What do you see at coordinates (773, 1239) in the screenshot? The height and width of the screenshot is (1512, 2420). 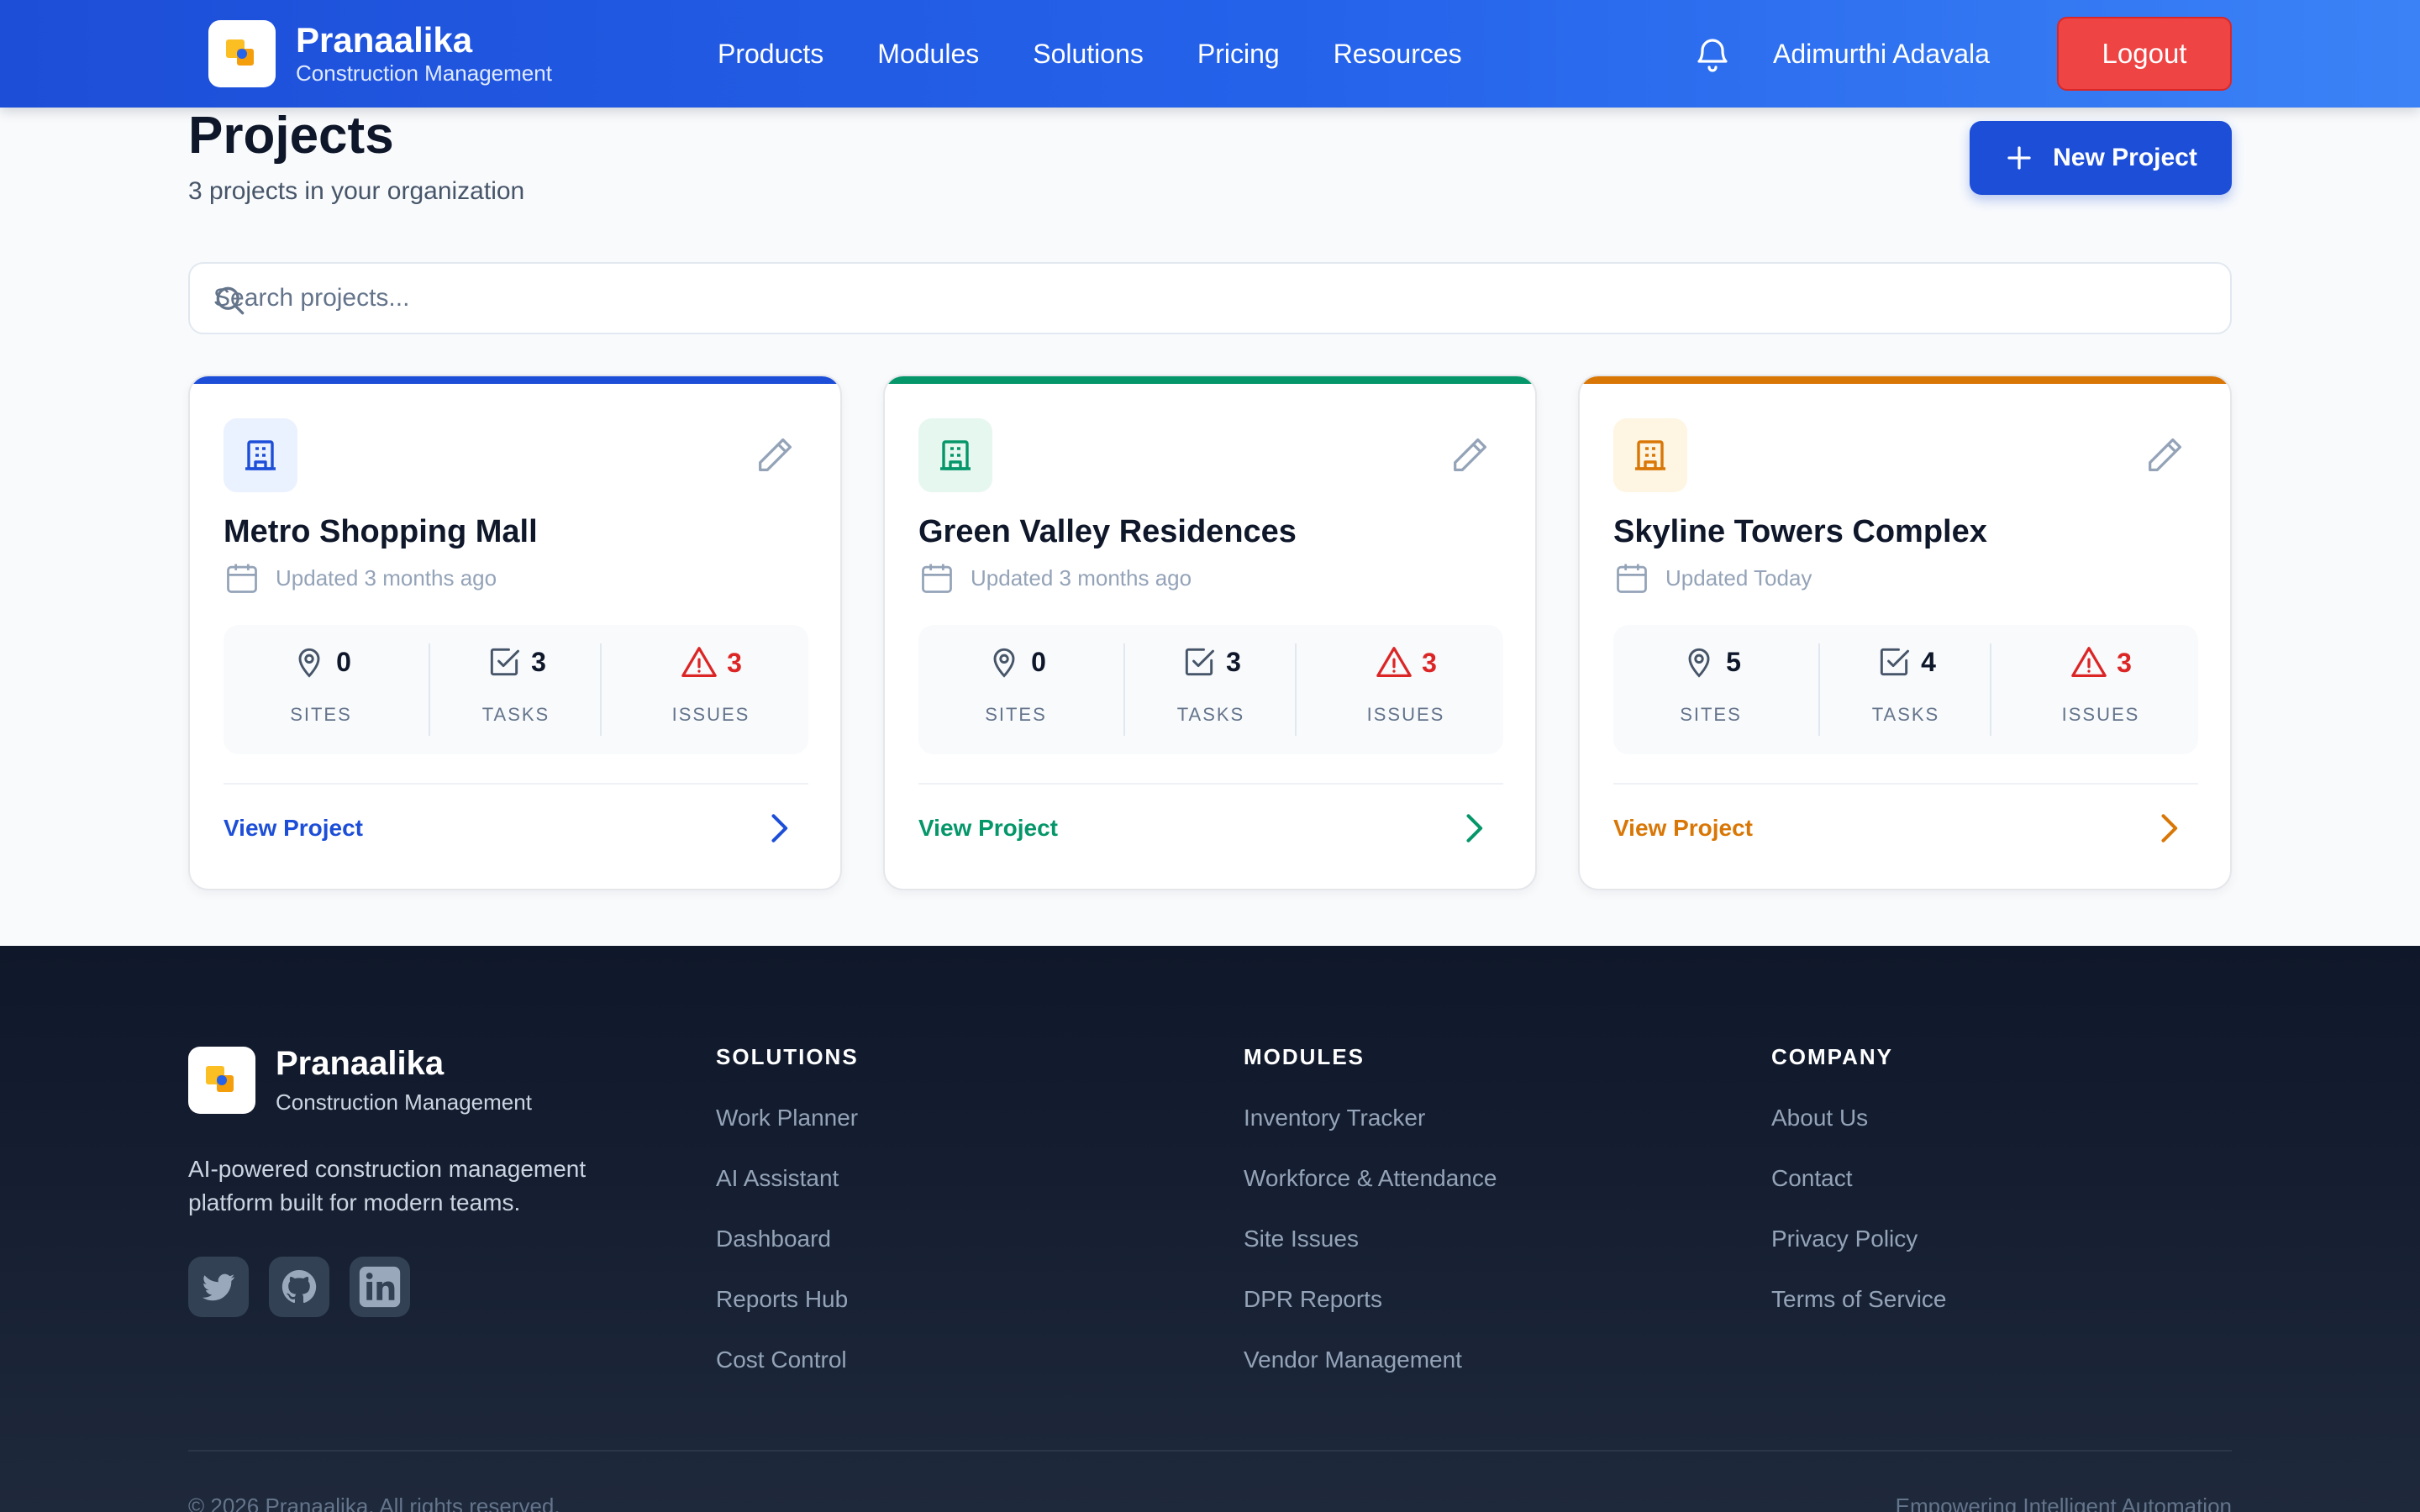 I see `footer-link: Dashboard` at bounding box center [773, 1239].